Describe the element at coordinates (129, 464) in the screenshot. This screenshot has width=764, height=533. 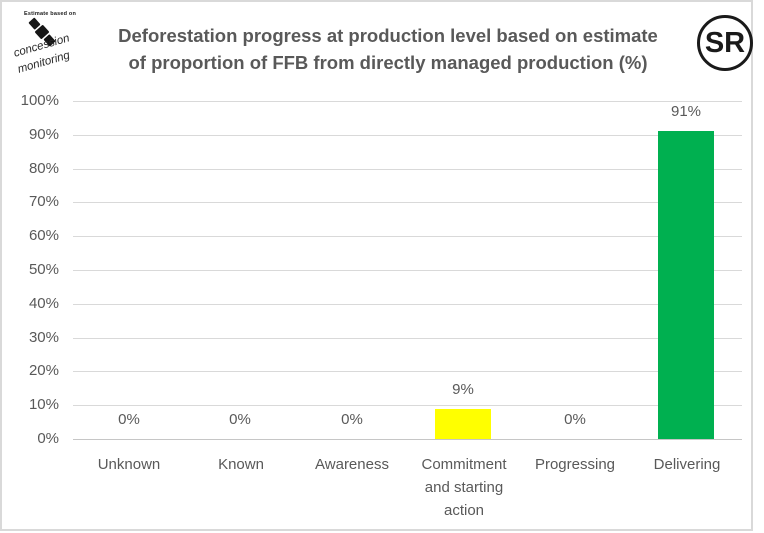
I see `x-category-label: Unknown` at that location.